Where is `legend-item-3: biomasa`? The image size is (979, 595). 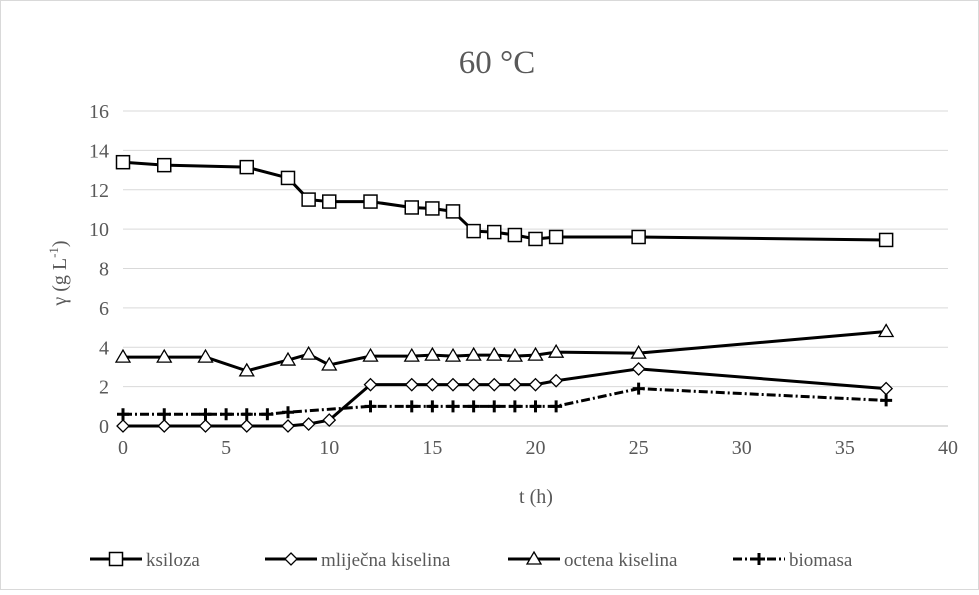
legend-item-3: biomasa is located at coordinates (793, 560).